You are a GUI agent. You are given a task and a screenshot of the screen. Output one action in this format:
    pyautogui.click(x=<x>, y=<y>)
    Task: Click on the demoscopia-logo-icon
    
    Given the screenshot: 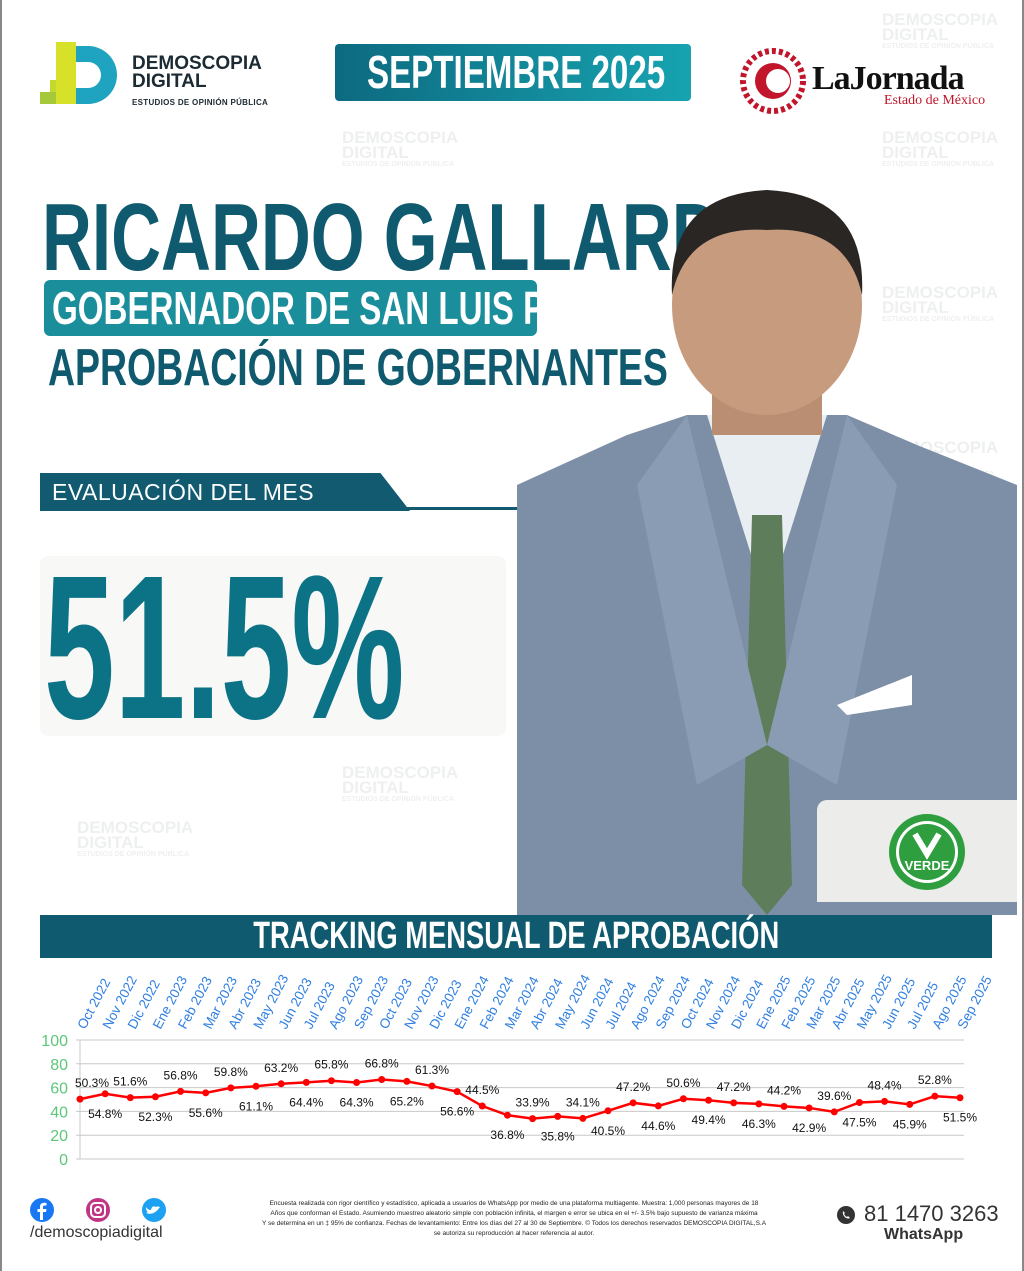 What is the action you would take?
    pyautogui.click(x=78, y=73)
    